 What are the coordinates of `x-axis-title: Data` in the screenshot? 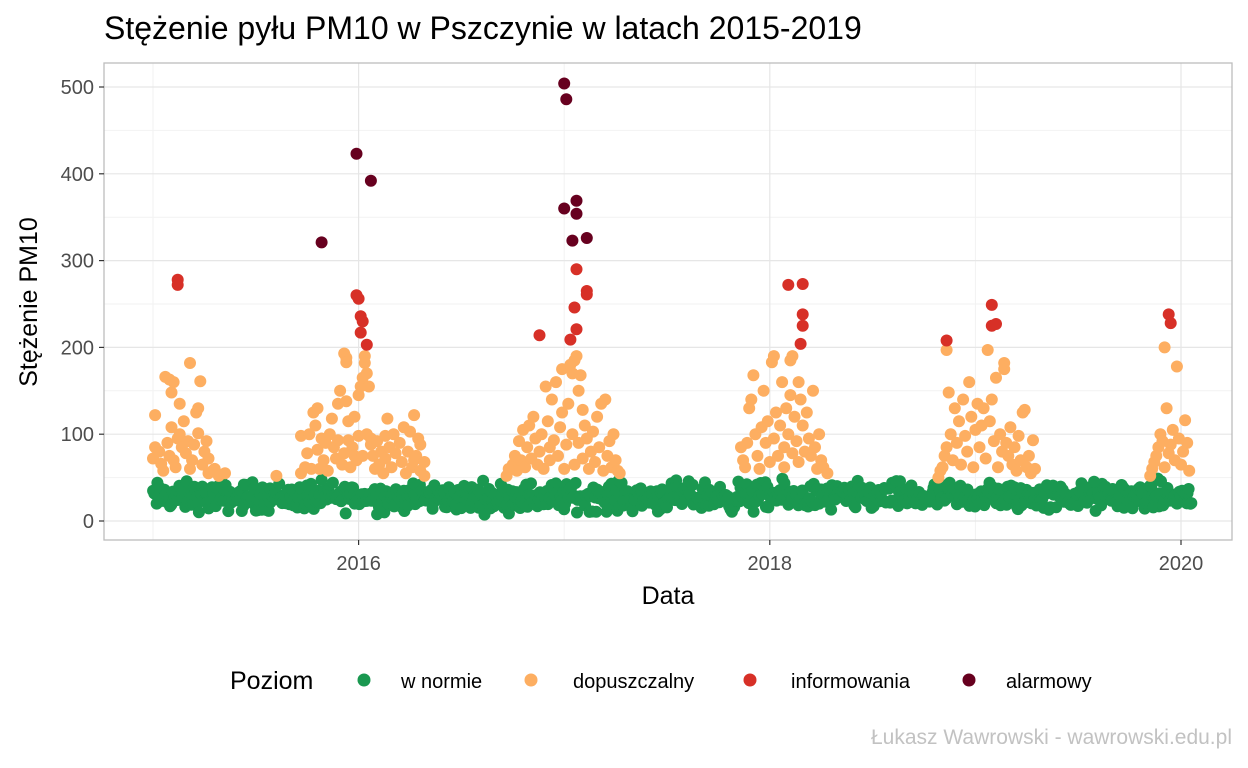 It's located at (668, 596).